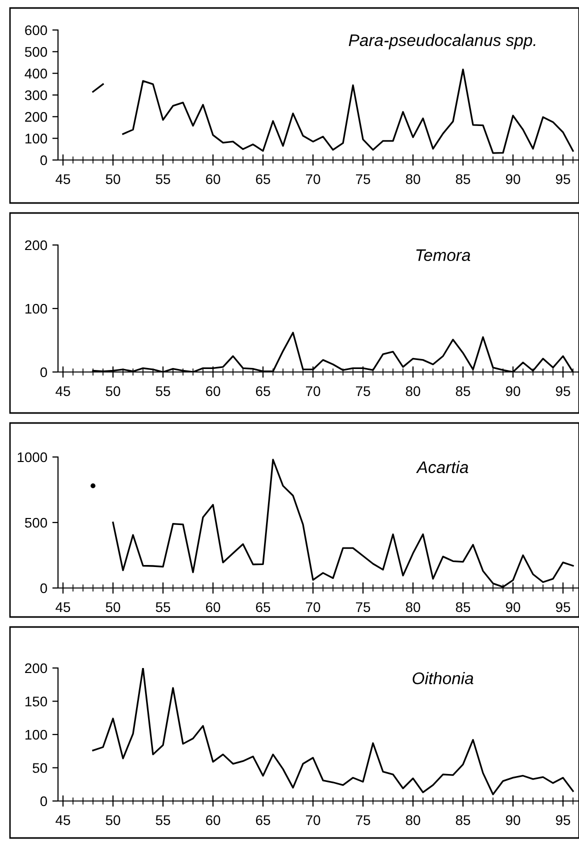 The height and width of the screenshot is (841, 579). I want to click on chart-title: Para-pseudocalanus spp., so click(442, 42).